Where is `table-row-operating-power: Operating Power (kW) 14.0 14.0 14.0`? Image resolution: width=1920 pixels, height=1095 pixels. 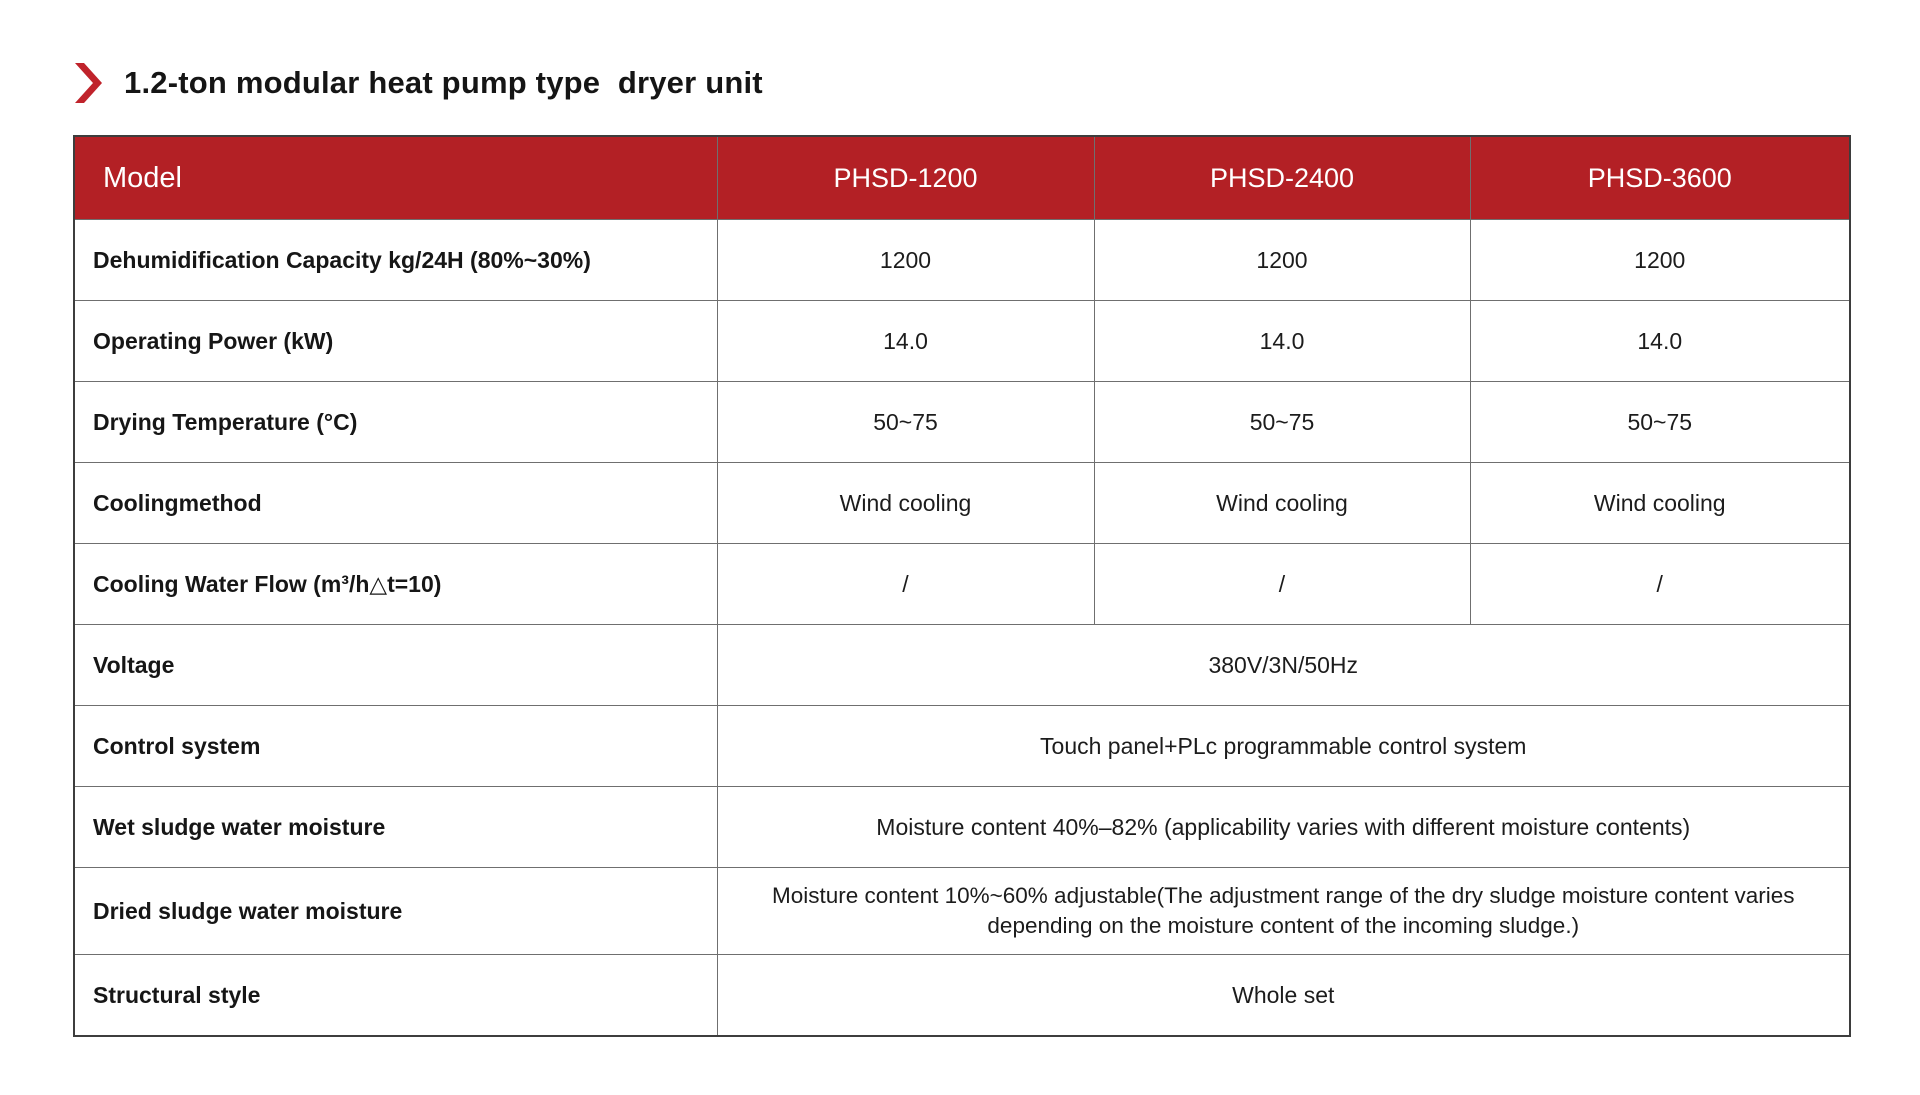 table-row-operating-power: Operating Power (kW) 14.0 14.0 14.0 is located at coordinates (962, 341).